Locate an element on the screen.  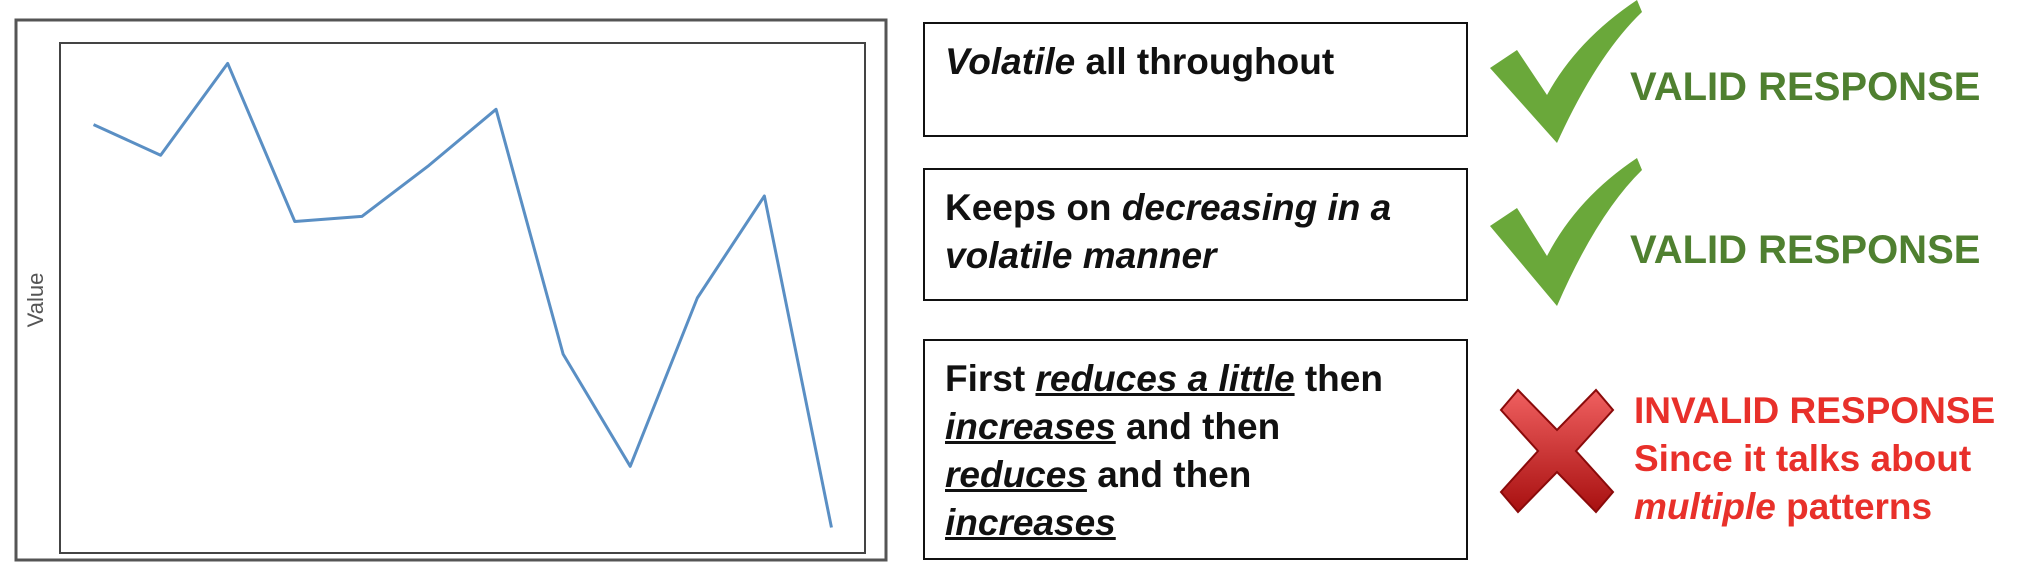
response-box: Keeps on decreasing in a volatile manner is located at coordinates (1195, 234).